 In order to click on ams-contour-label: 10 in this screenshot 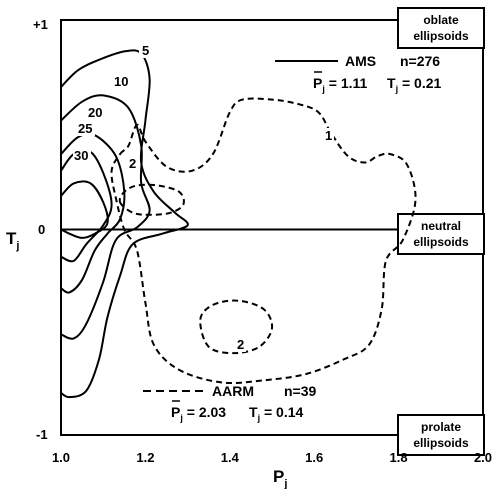, I will do `click(121, 81)`.